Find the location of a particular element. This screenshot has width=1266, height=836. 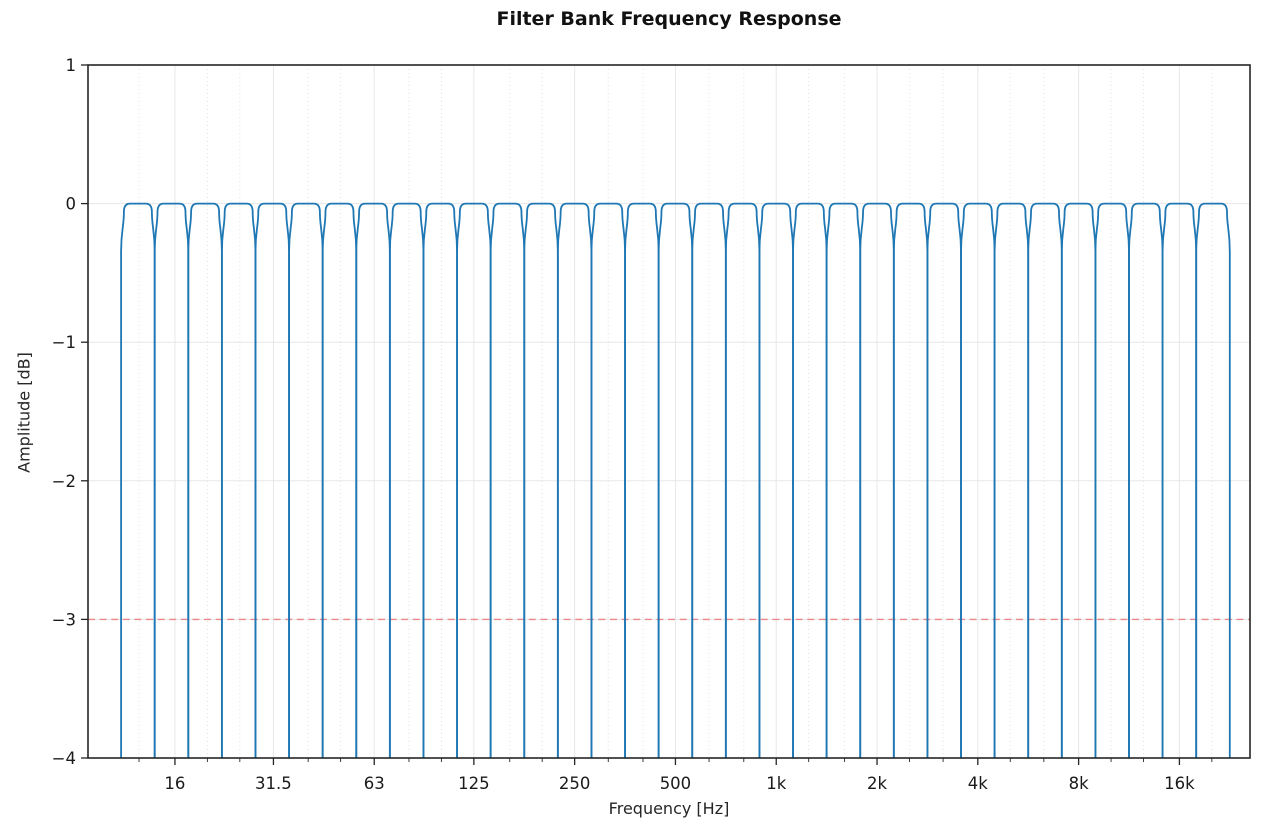

x-tick-label: 2k is located at coordinates (877, 783).